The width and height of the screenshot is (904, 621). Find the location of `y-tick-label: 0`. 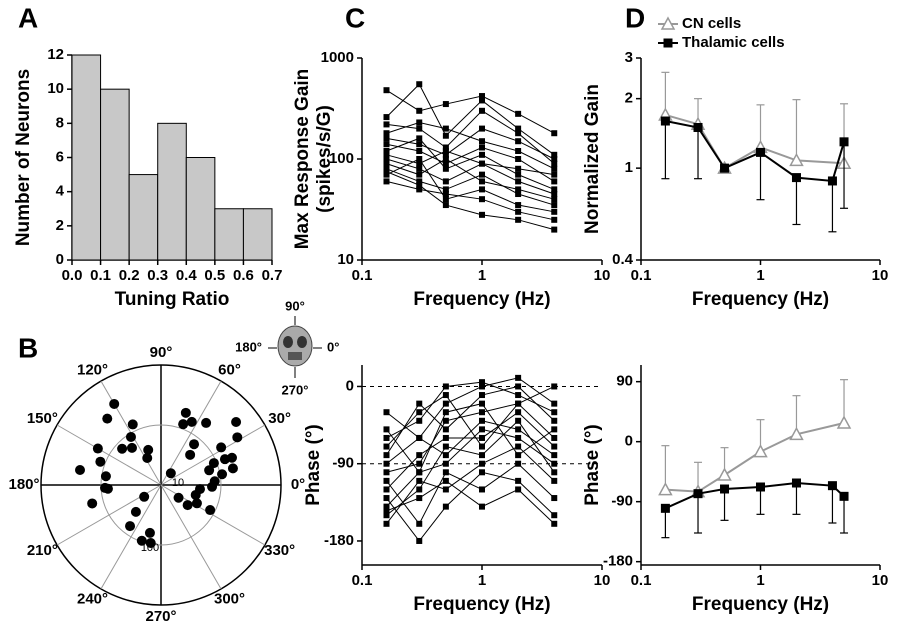

y-tick-label: 0 is located at coordinates (60, 259).